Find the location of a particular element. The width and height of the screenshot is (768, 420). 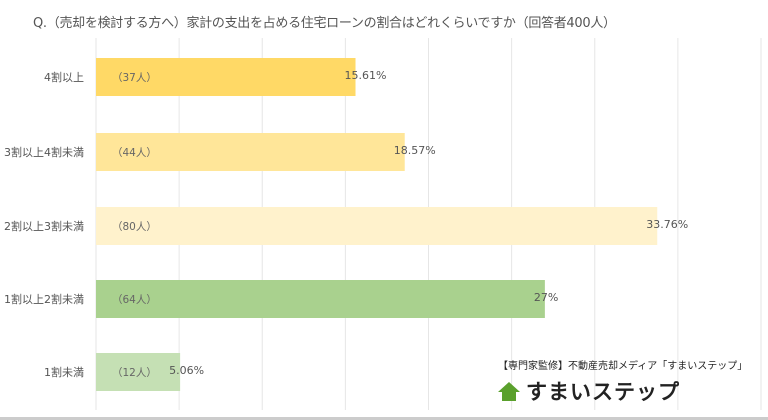

category-label: 1割以上2割未満 is located at coordinates (44, 299).